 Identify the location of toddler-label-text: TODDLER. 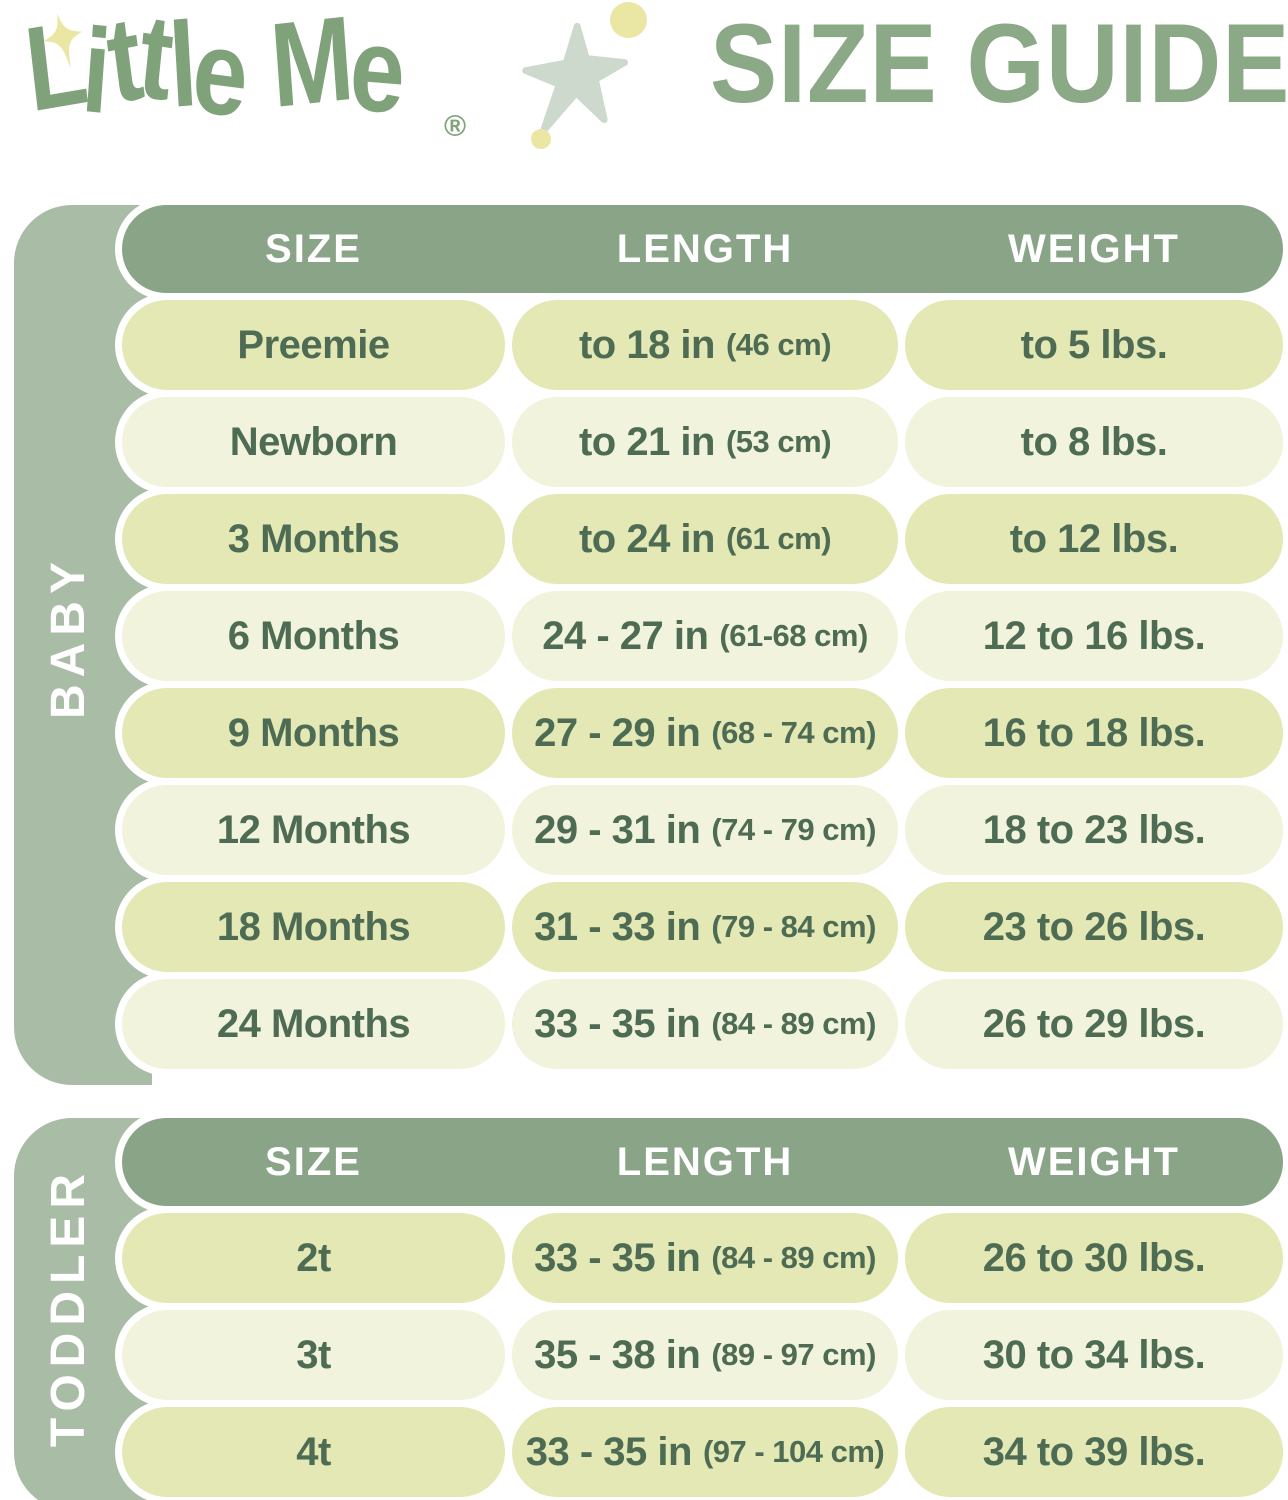
(68, 1307).